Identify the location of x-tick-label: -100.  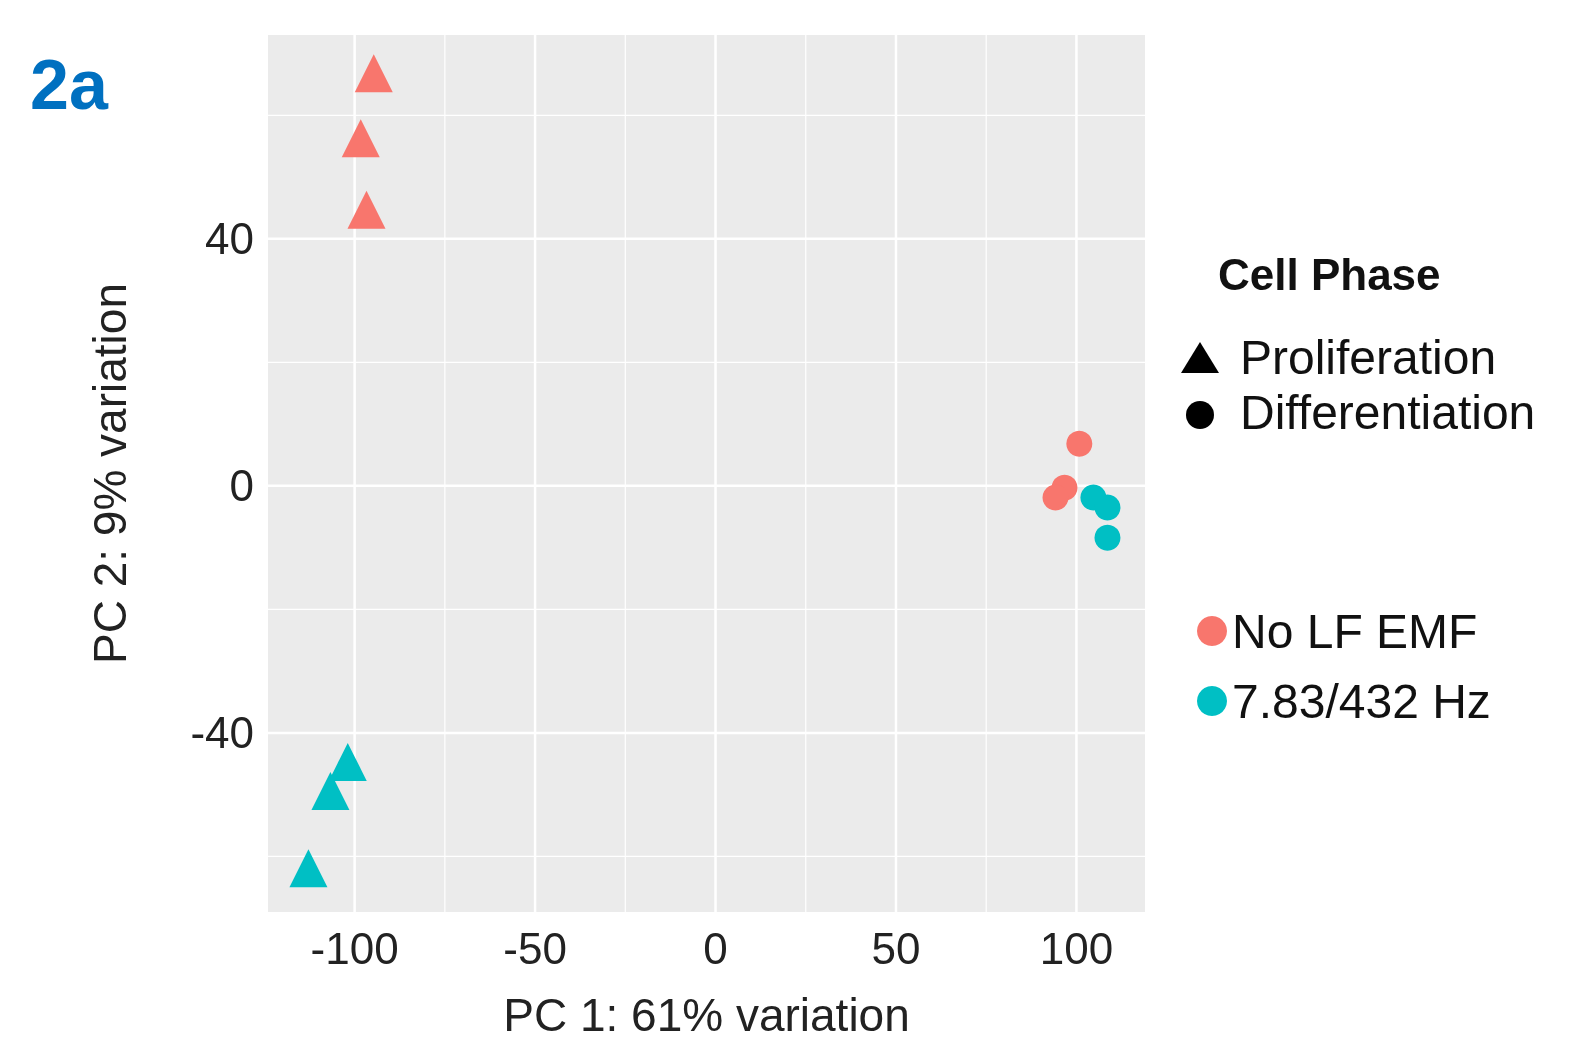
(354, 948).